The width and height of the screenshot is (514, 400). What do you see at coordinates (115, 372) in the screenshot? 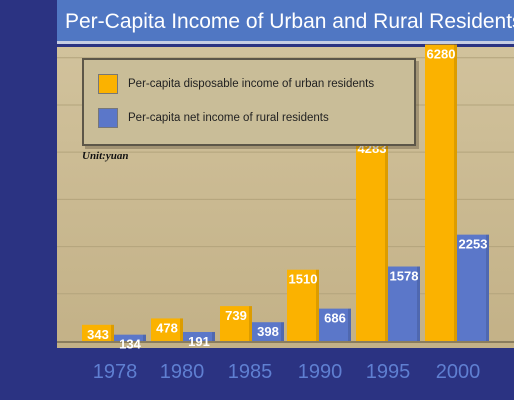
I see `x-tick-1978: 1978` at bounding box center [115, 372].